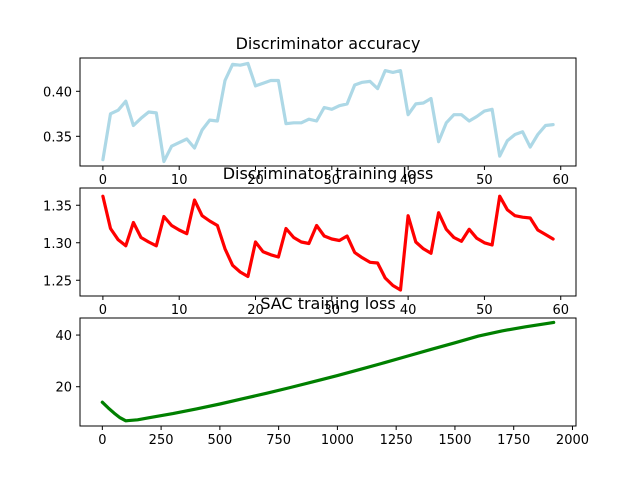 This screenshot has height=480, width=640. Describe the element at coordinates (57, 244) in the screenshot. I see `disc-loss-y-tick-label: 1.30` at that location.